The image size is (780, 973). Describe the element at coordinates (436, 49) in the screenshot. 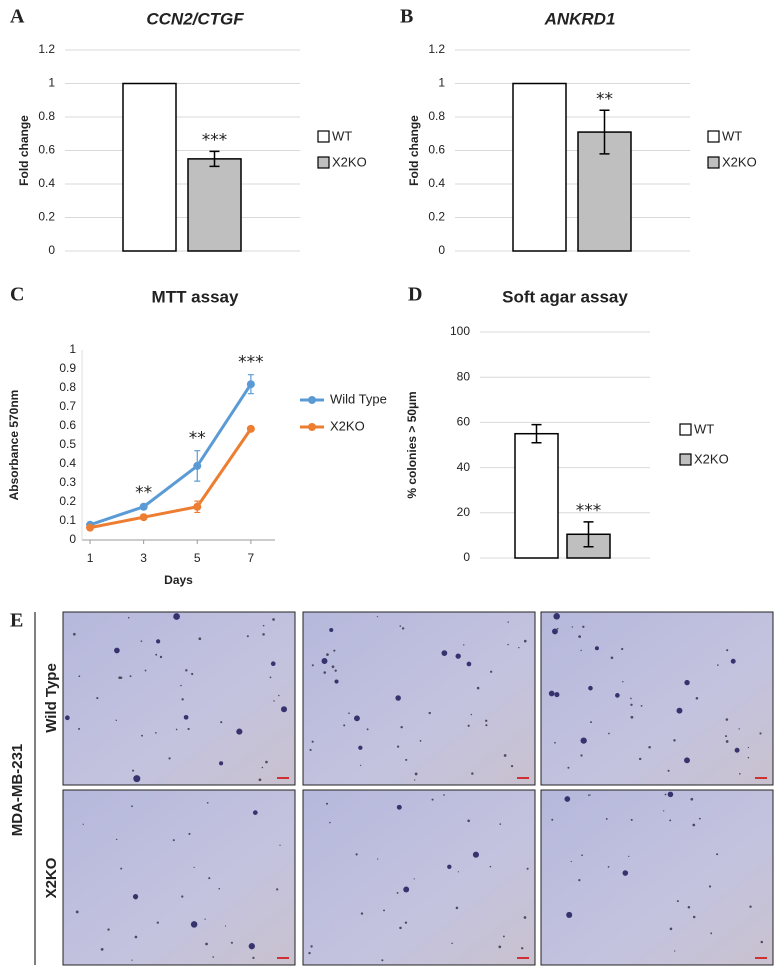

I see `y-tick-label: 1.2` at that location.